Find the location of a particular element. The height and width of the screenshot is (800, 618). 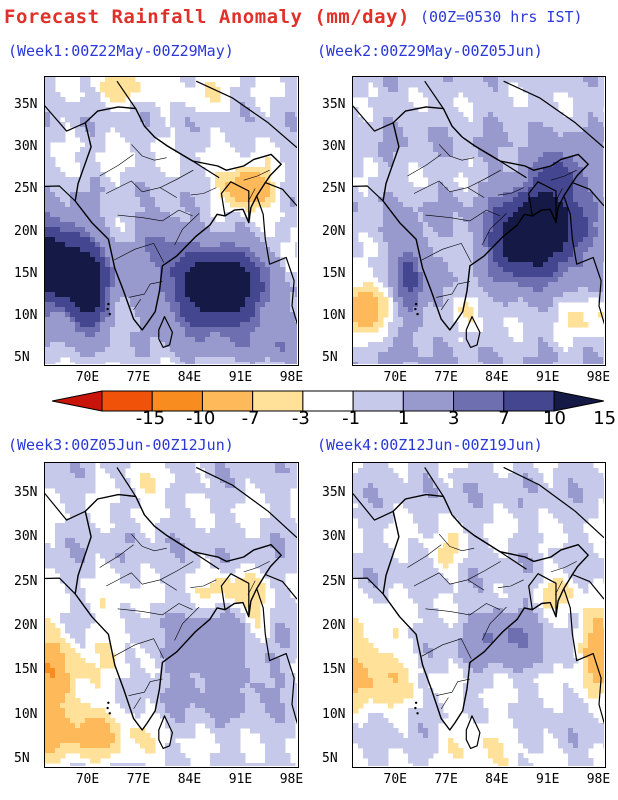

colorbar-tick-label: 10 is located at coordinates (554, 418).